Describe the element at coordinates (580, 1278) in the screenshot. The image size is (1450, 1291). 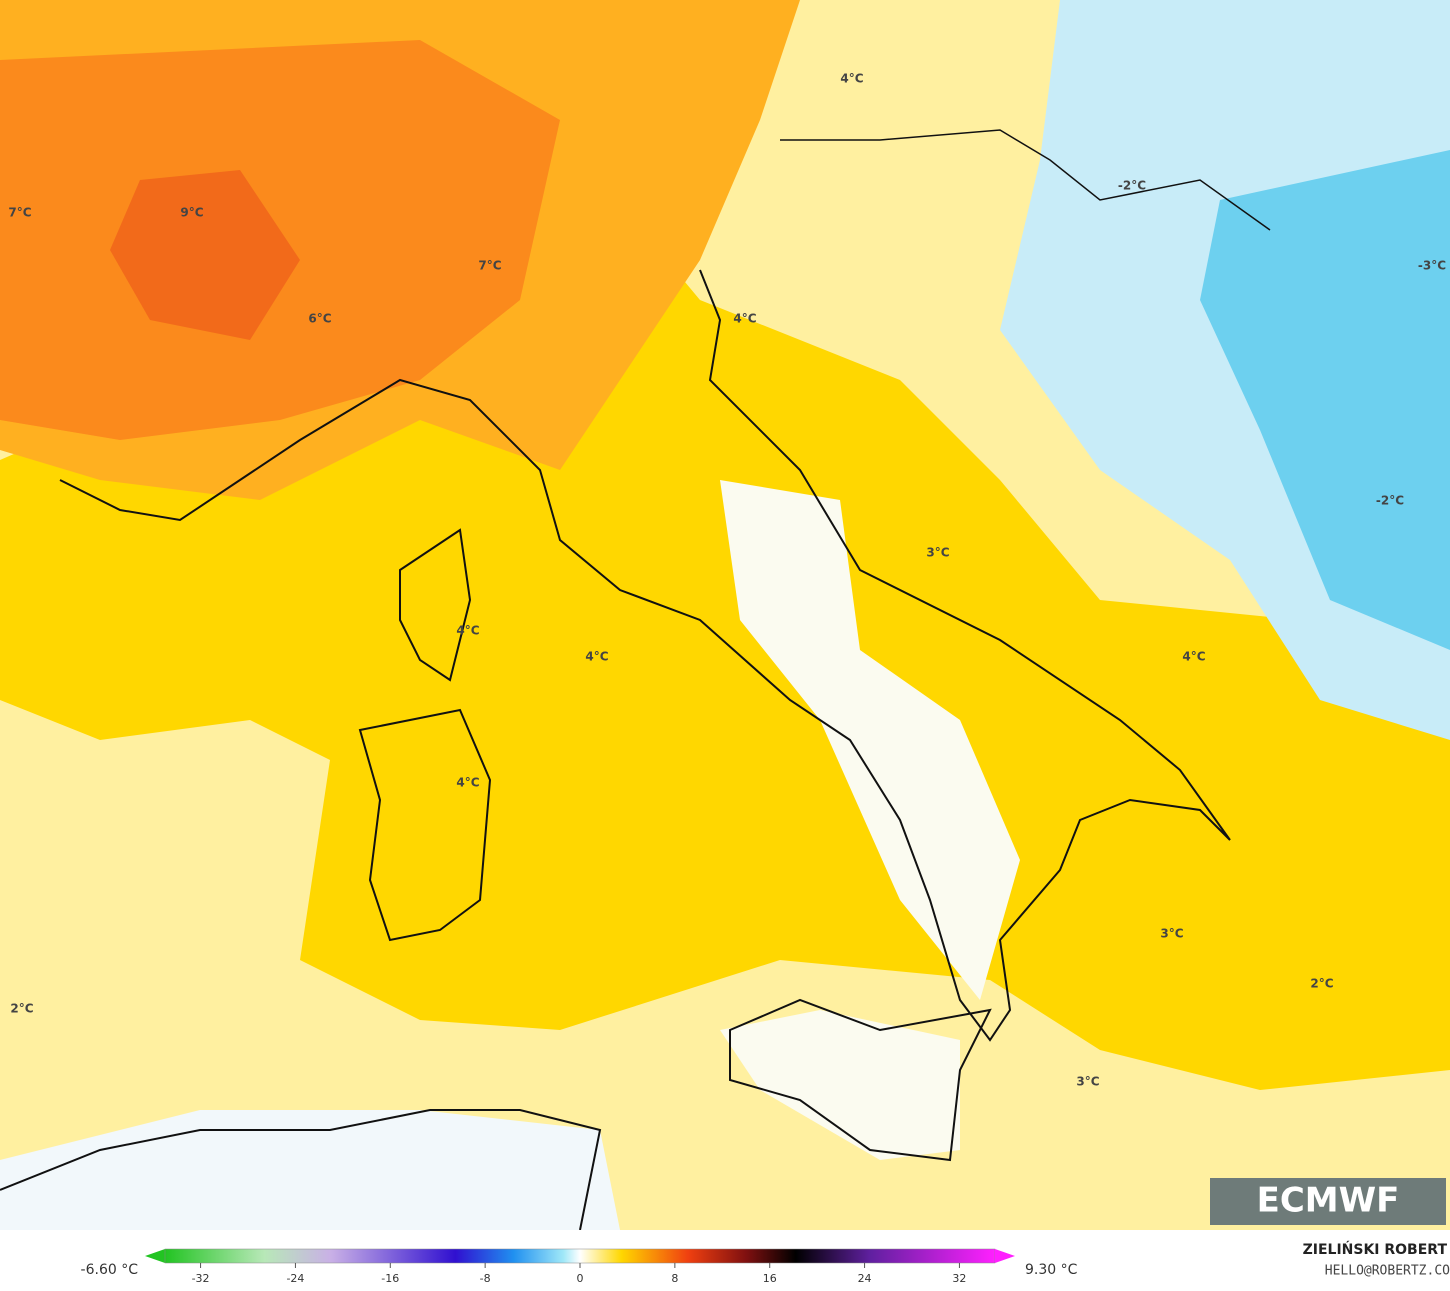
I see `colorbar-tick-label: 0` at that location.